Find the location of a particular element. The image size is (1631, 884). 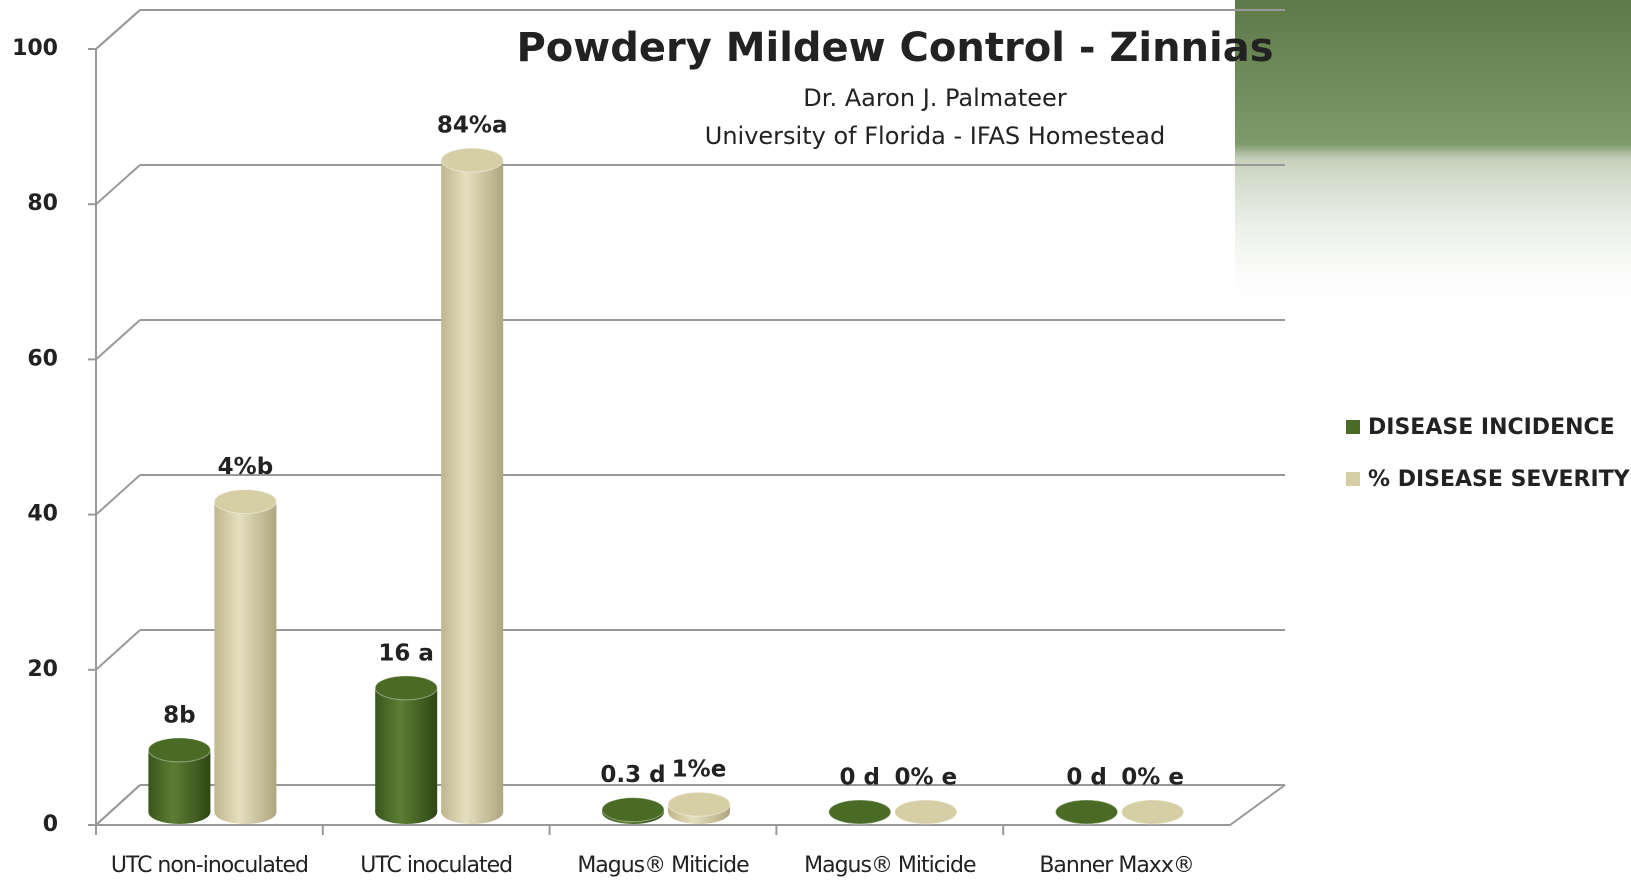

y-tick-label: 100 is located at coordinates (35, 48).